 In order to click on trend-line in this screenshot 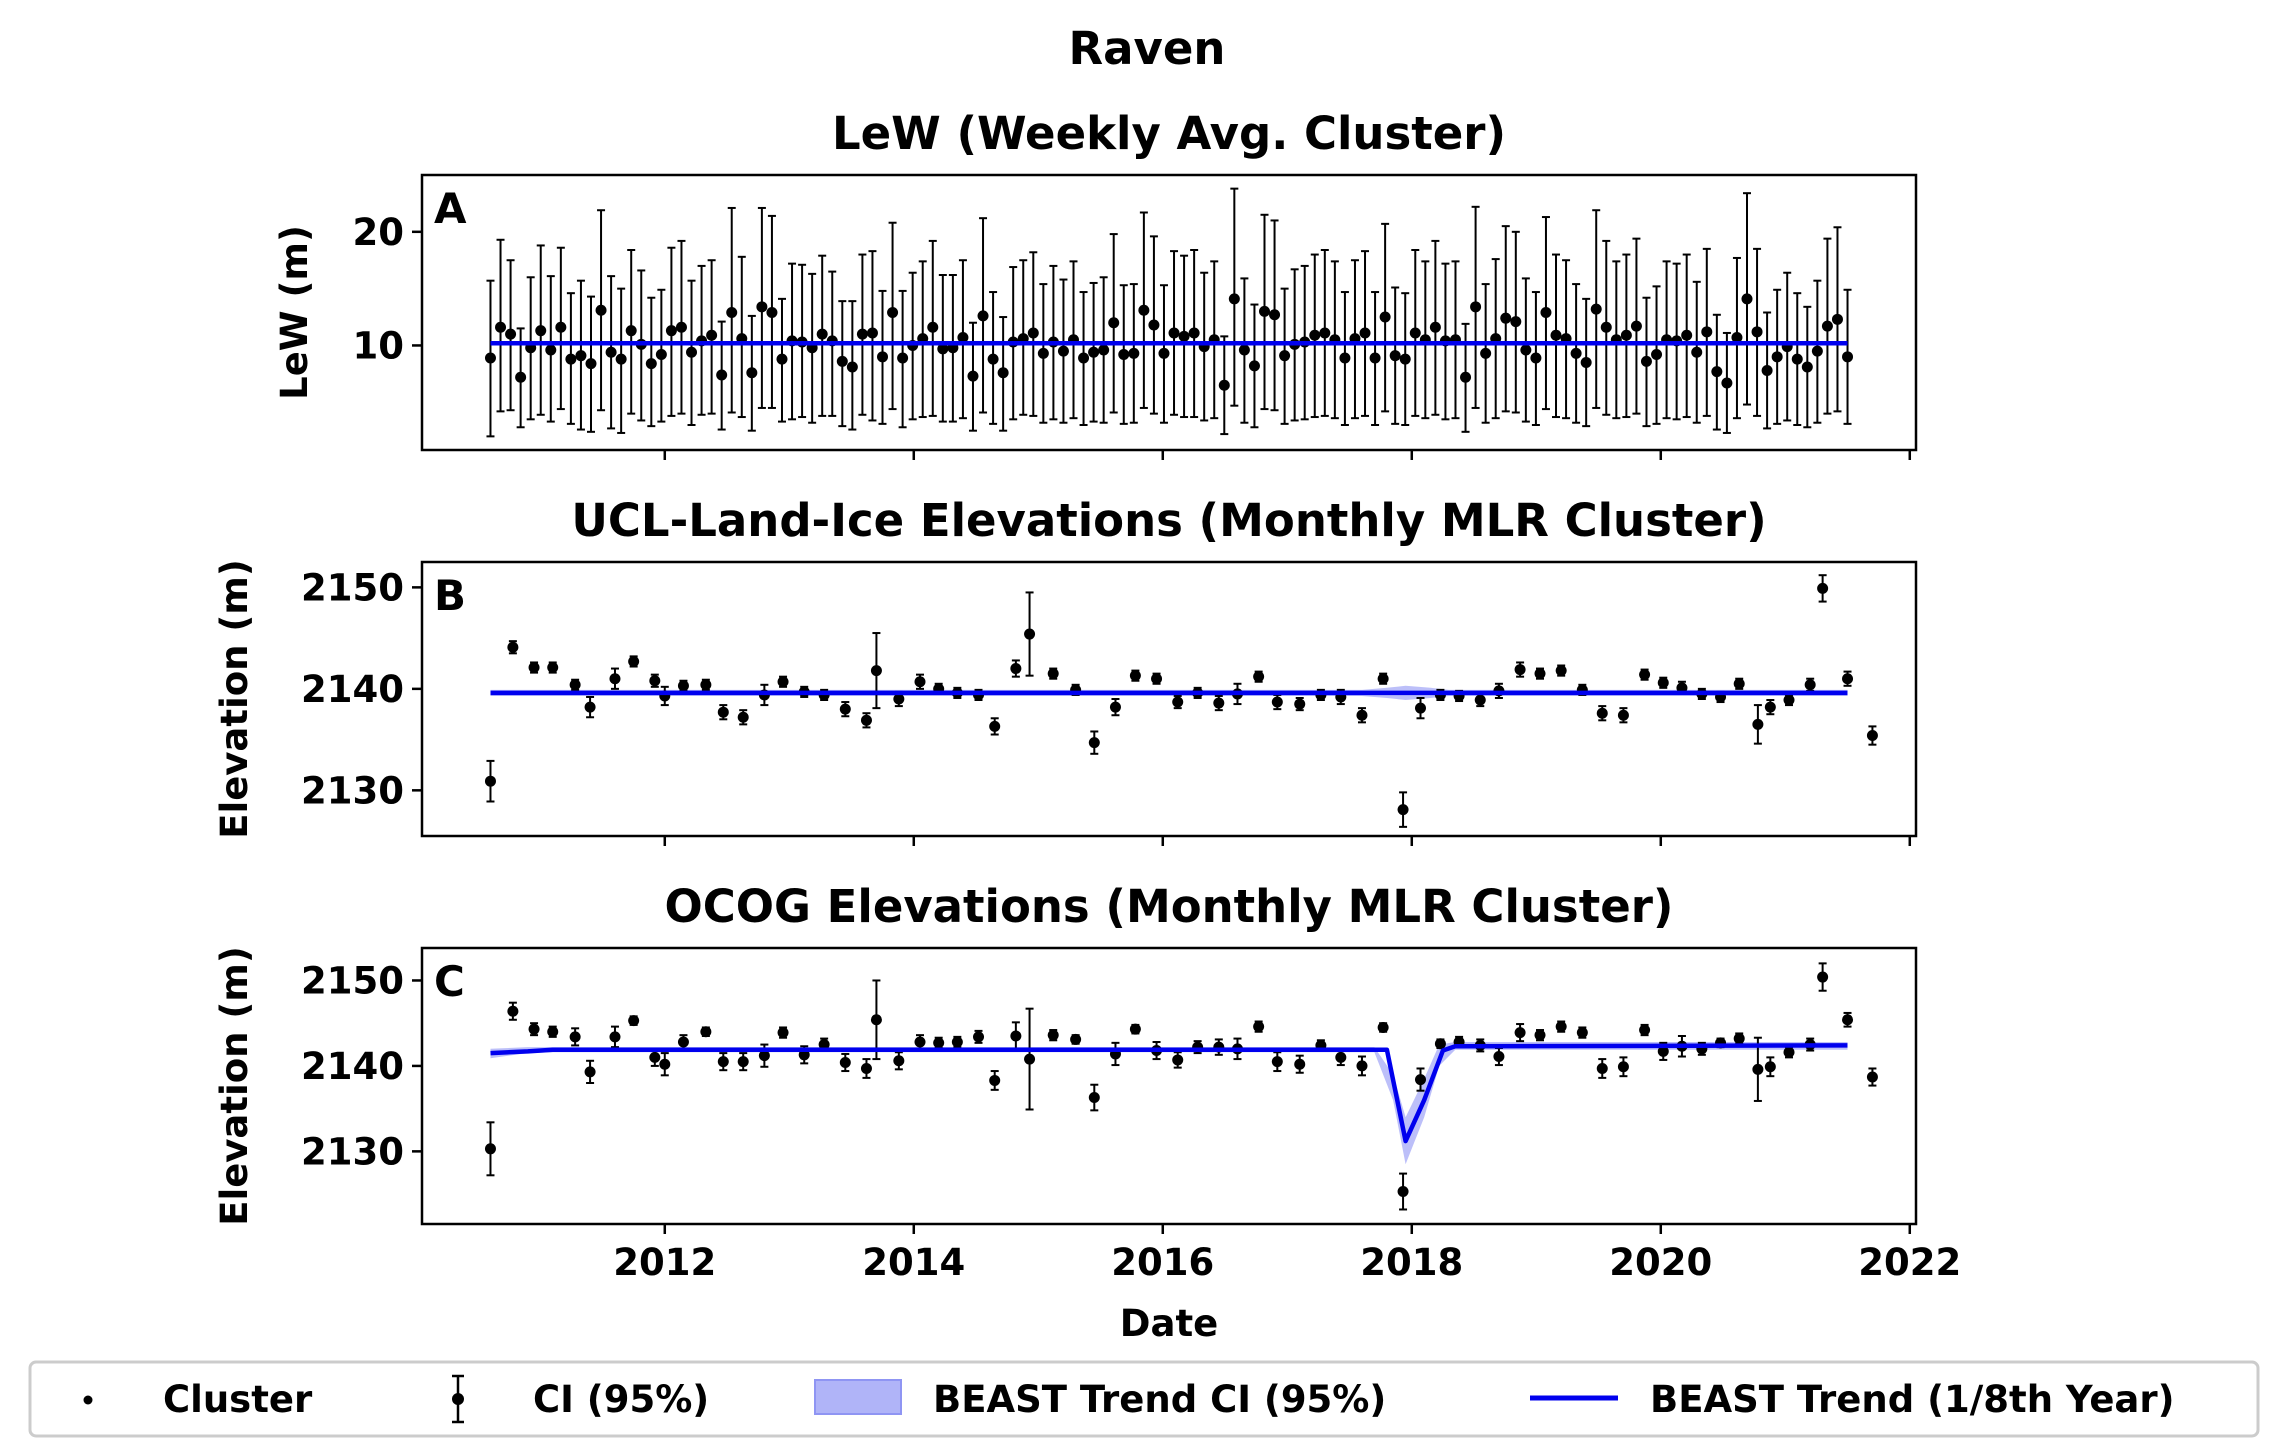, I will do `click(1169, 1093)`.